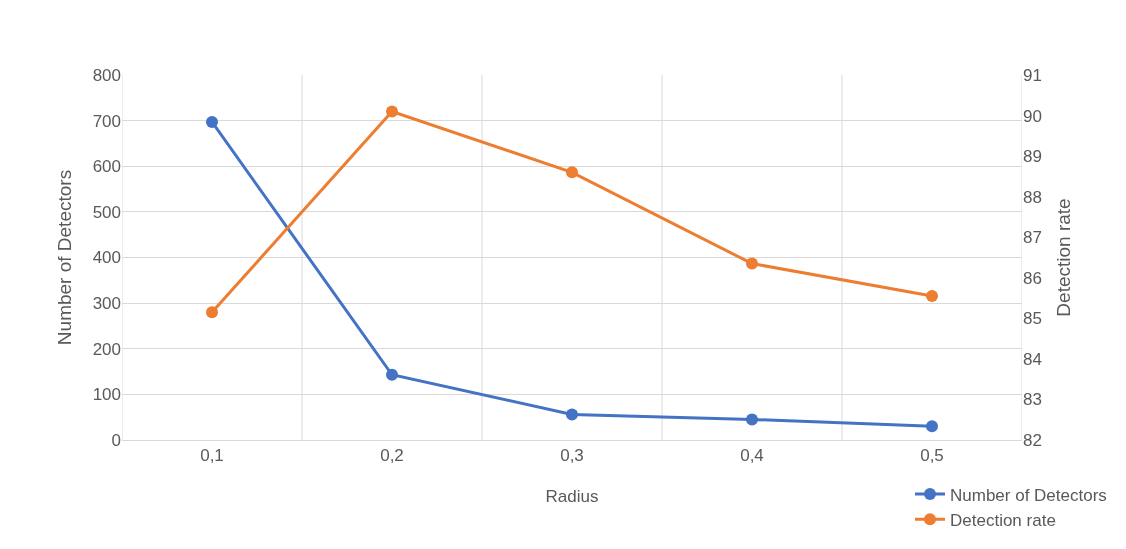 This screenshot has width=1126, height=549. Describe the element at coordinates (1003, 520) in the screenshot. I see `legend-label: Detection rate` at that location.